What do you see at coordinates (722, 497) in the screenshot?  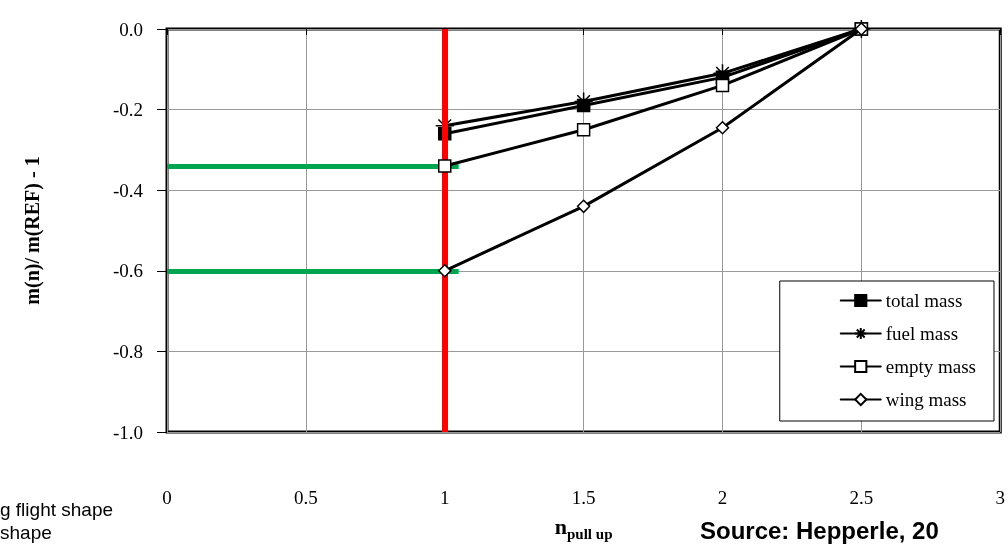 I see `x-tick-label: 2` at bounding box center [722, 497].